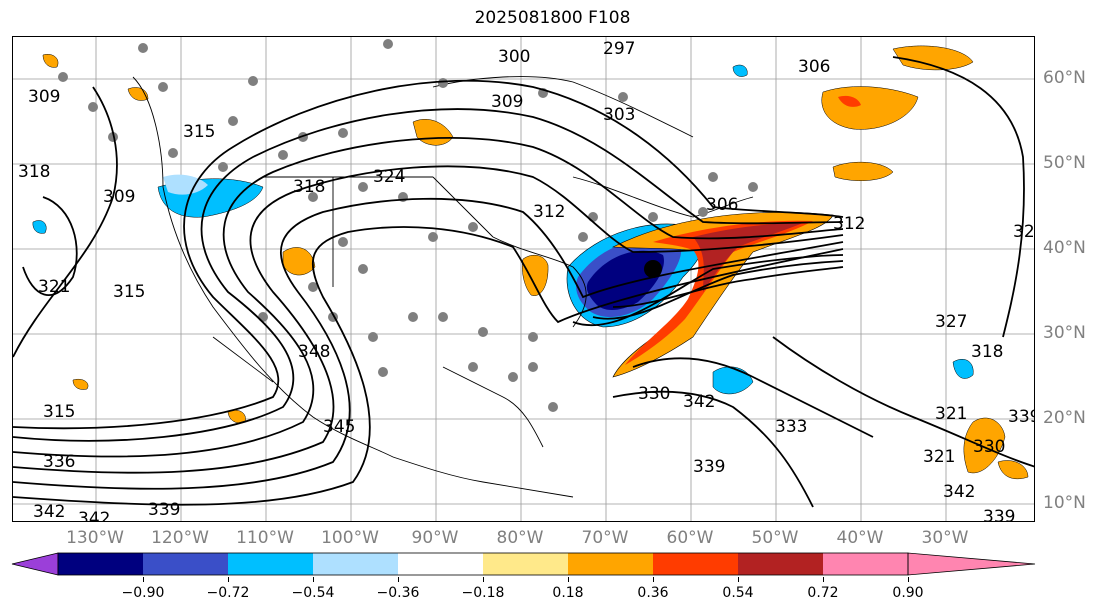 This screenshot has height=615, width=1105. What do you see at coordinates (265, 538) in the screenshot?
I see `longitude-label: 110°W` at bounding box center [265, 538].